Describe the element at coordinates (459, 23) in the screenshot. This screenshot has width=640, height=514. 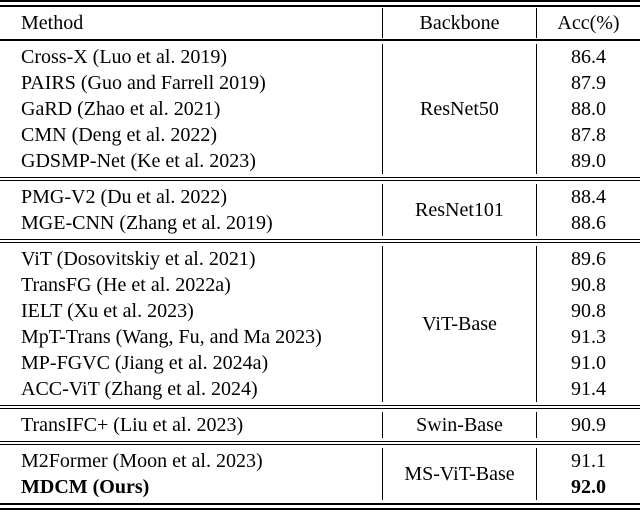
I see `column-header-backbone: Backbone` at that location.